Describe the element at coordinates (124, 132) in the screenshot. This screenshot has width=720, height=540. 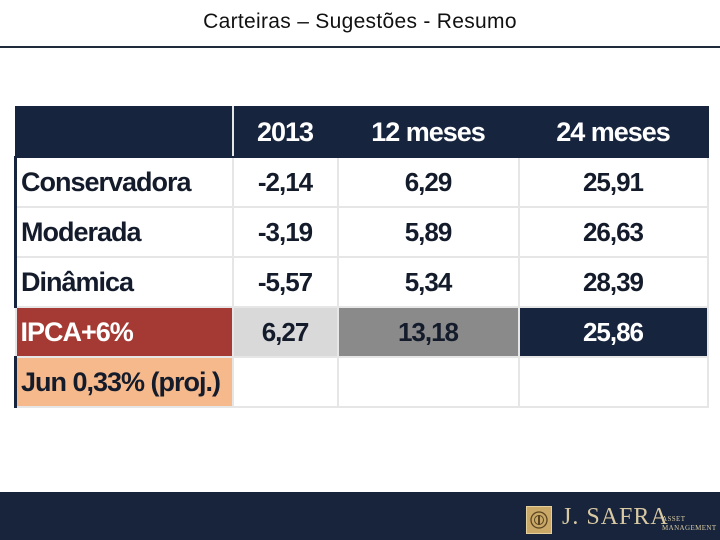
I see `header-corner-cell` at that location.